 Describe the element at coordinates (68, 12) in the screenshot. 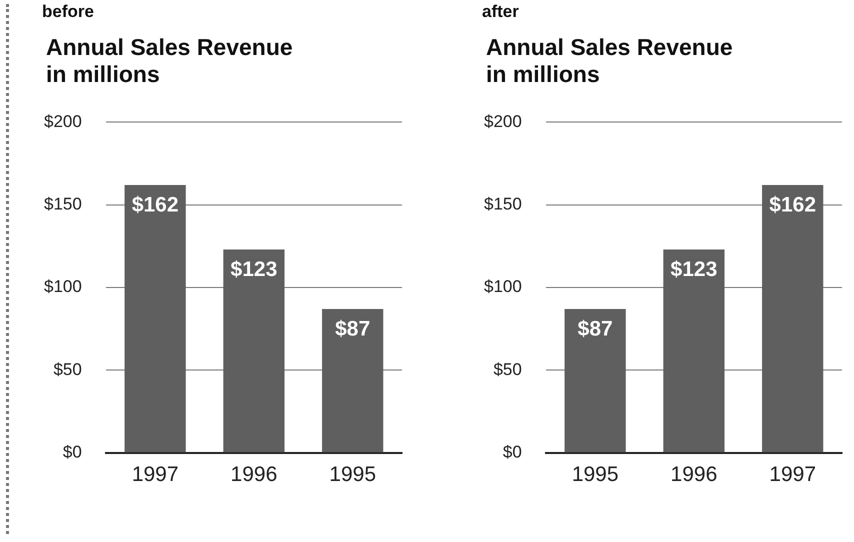

I see `text: before` at that location.